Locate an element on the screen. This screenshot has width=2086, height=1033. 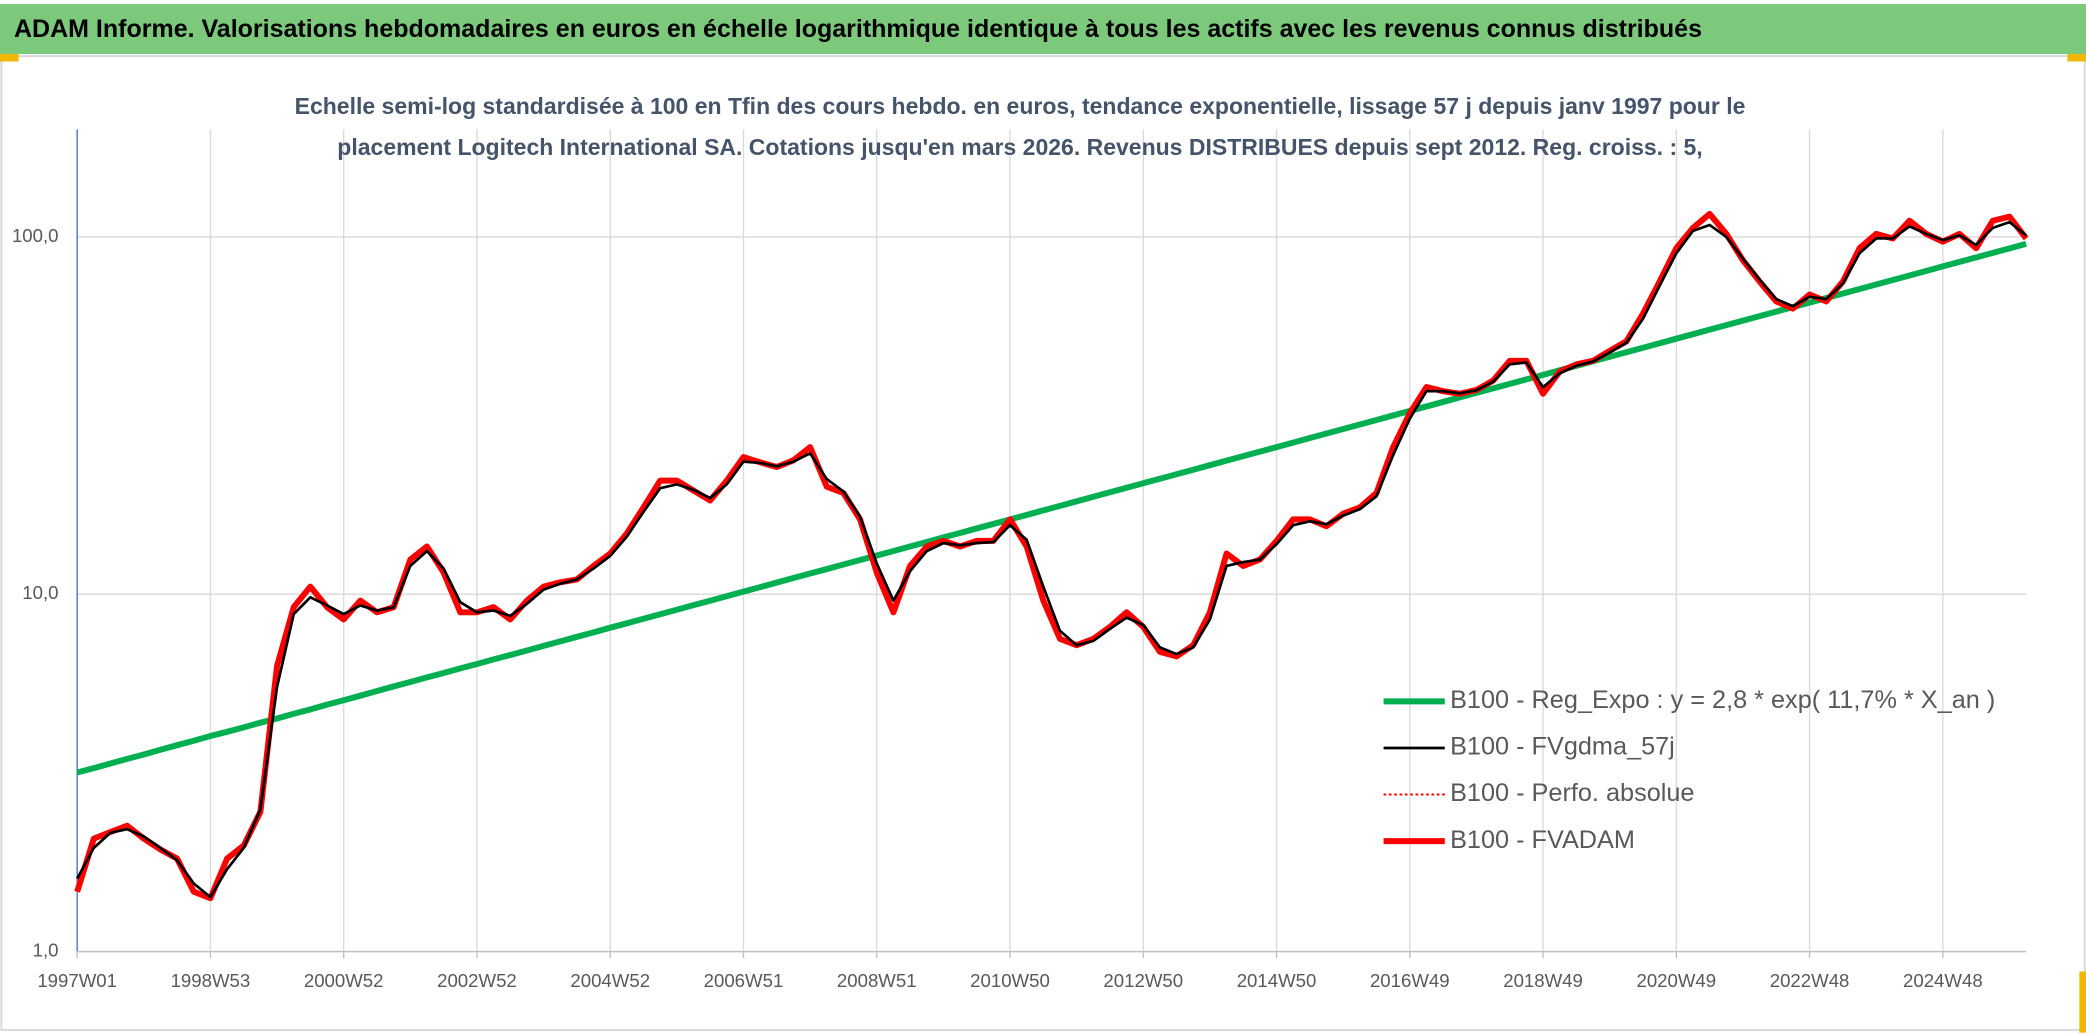
x-tick-label: 2018W49 is located at coordinates (1543, 980).